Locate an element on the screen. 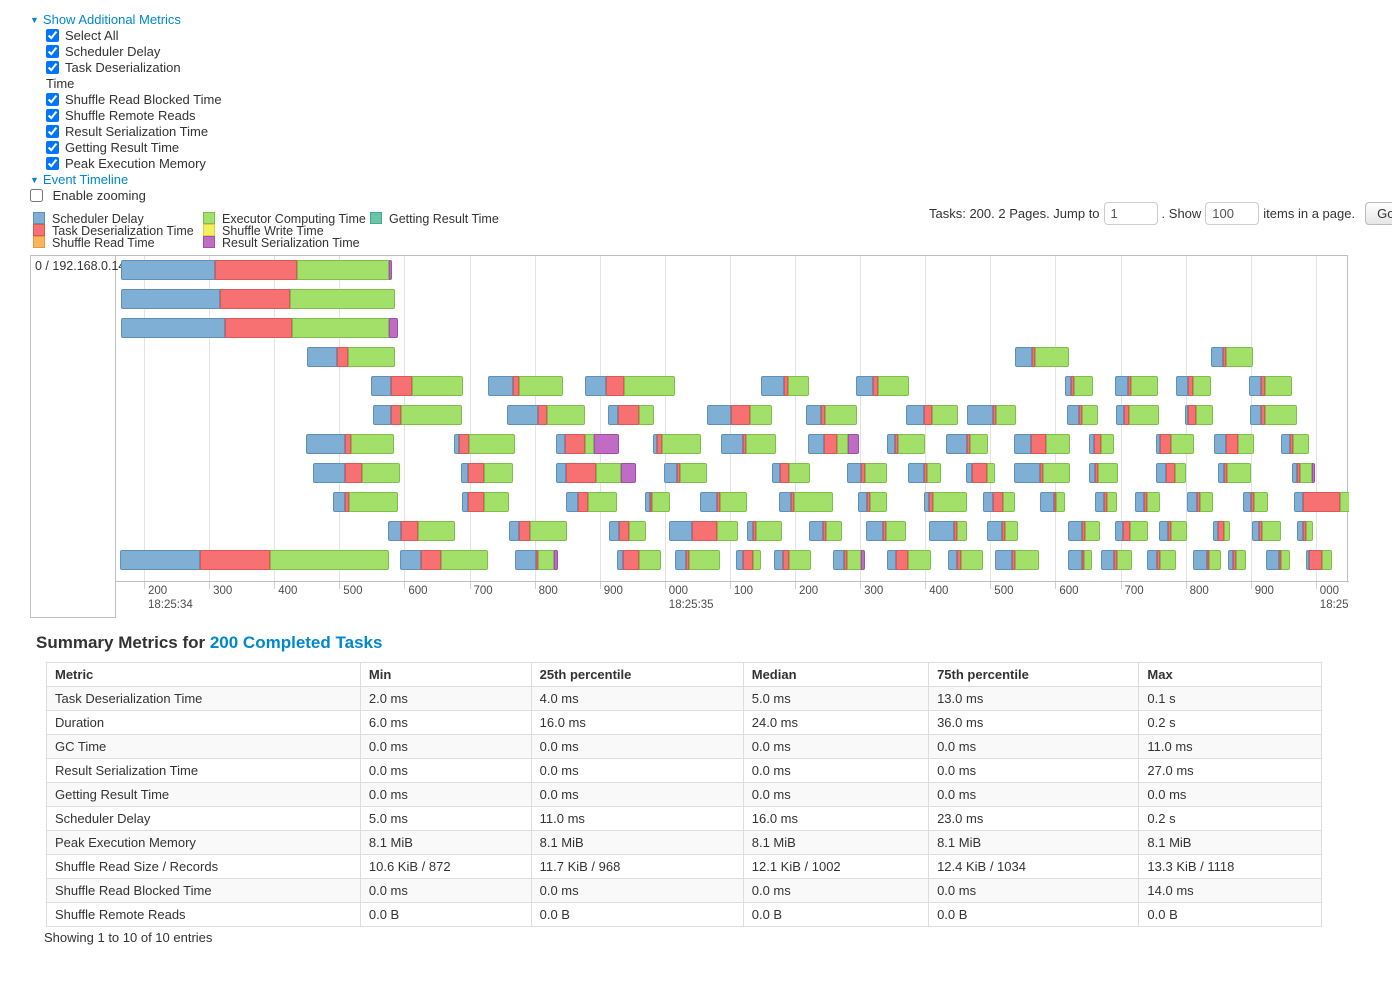 This screenshot has width=1392, height=984. show-additional-metrics-toggle: ▼ Show Additional Metrics is located at coordinates (126, 20).